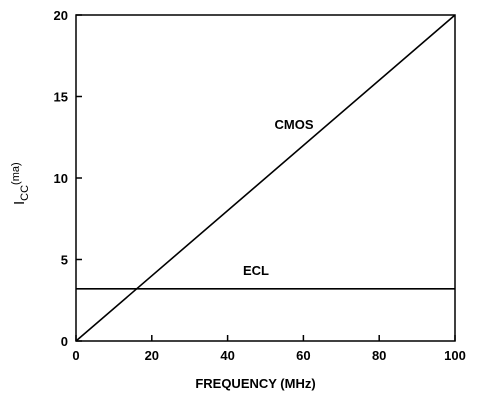 The width and height of the screenshot is (477, 400). Describe the element at coordinates (19, 203) in the screenshot. I see `y-axis-title-main: I` at that location.